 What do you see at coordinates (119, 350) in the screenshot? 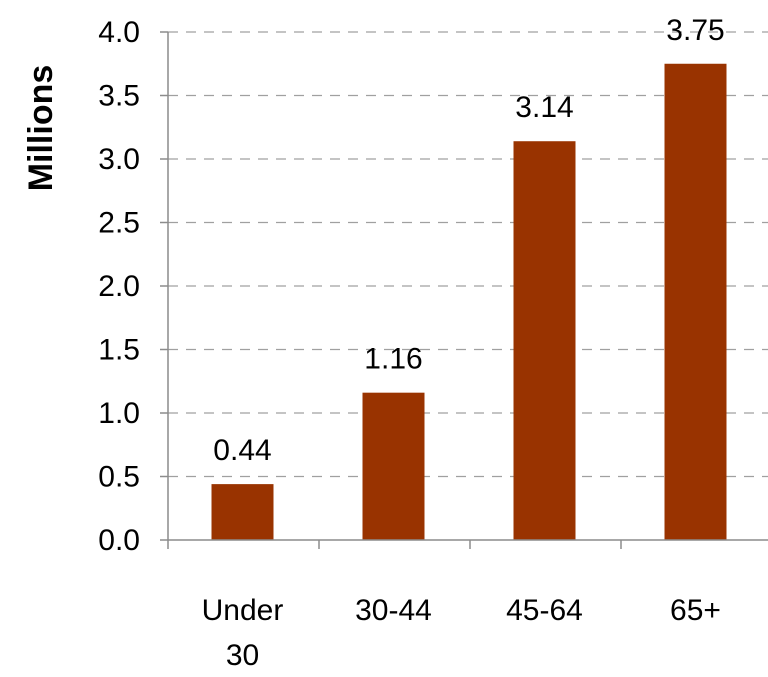
I see `y-tick-label: 1.5` at bounding box center [119, 350].